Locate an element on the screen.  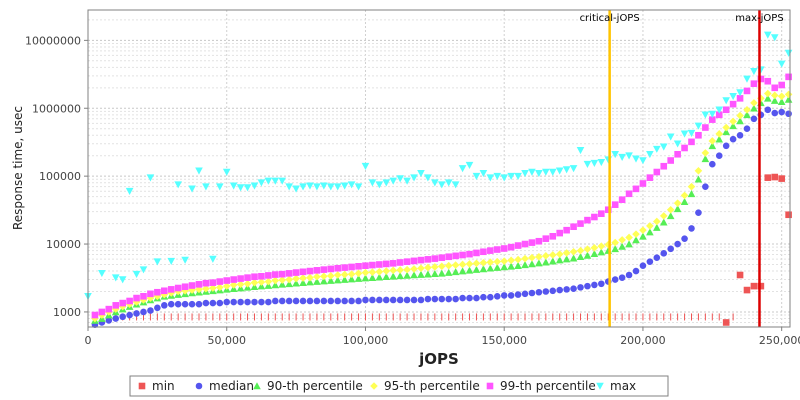
x-tick-label: 150,000 is located at coordinates (504, 340).